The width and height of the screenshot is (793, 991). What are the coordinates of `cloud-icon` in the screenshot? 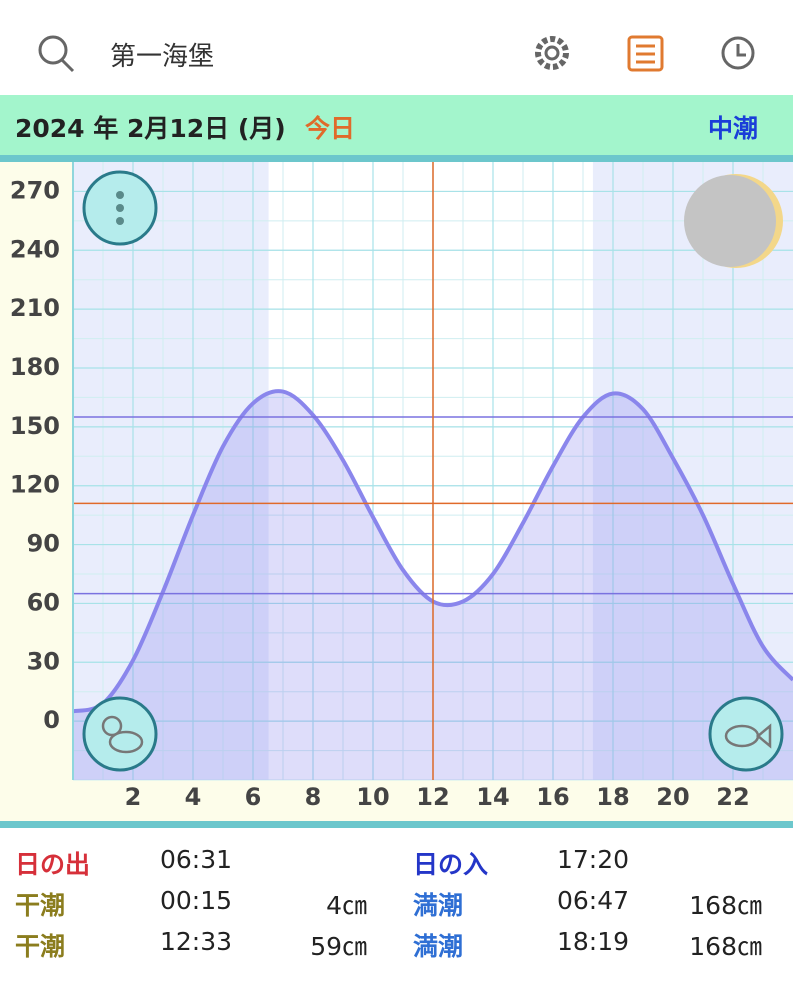 It's located at (126, 742).